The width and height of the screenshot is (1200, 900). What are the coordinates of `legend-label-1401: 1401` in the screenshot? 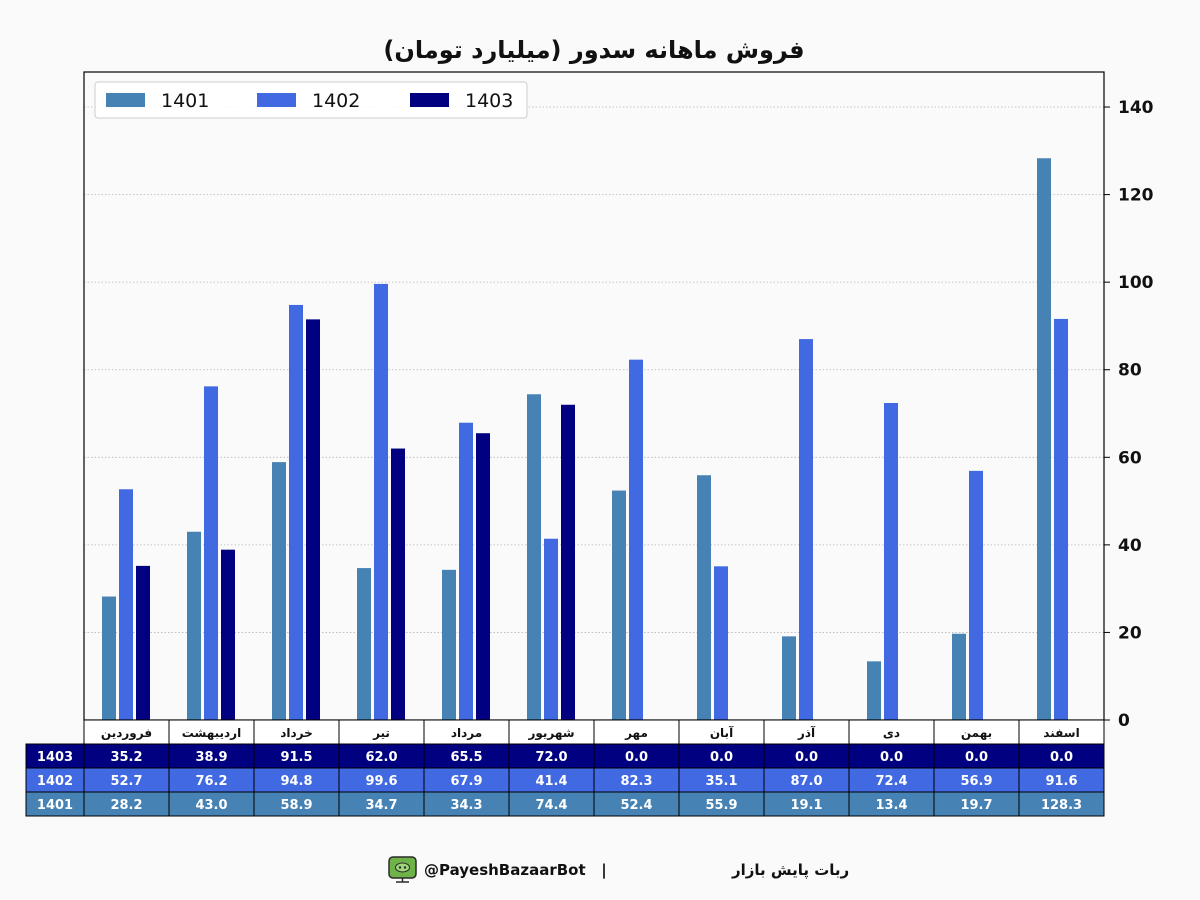 It's located at (185, 101).